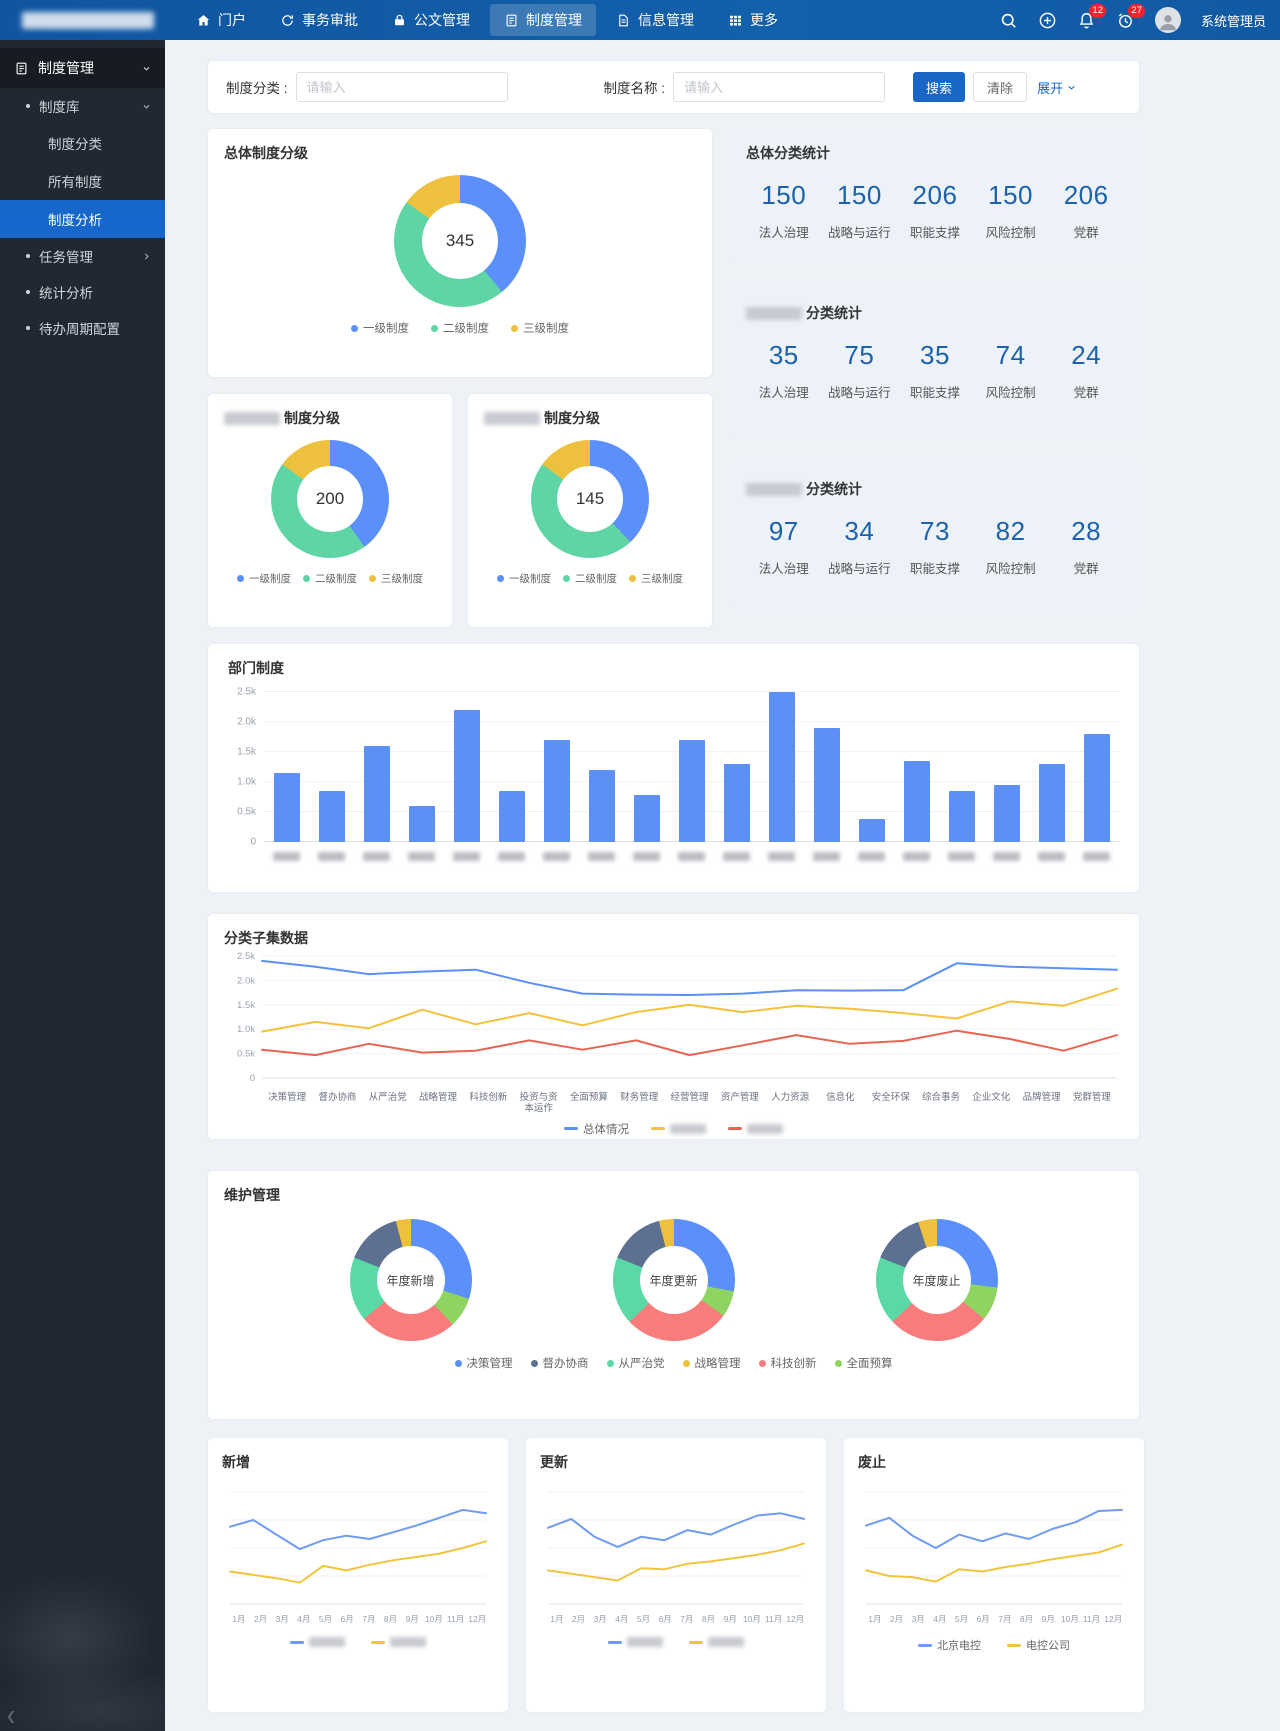  What do you see at coordinates (1130, 16) in the screenshot?
I see `todo-clock-icon: 27` at bounding box center [1130, 16].